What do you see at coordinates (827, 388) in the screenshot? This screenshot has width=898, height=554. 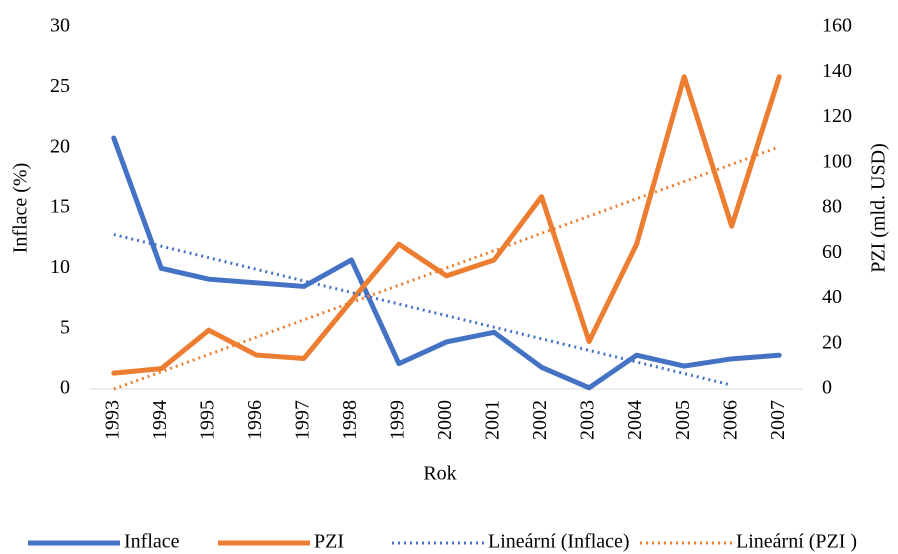 I see `y2-tick-label: 0` at bounding box center [827, 388].